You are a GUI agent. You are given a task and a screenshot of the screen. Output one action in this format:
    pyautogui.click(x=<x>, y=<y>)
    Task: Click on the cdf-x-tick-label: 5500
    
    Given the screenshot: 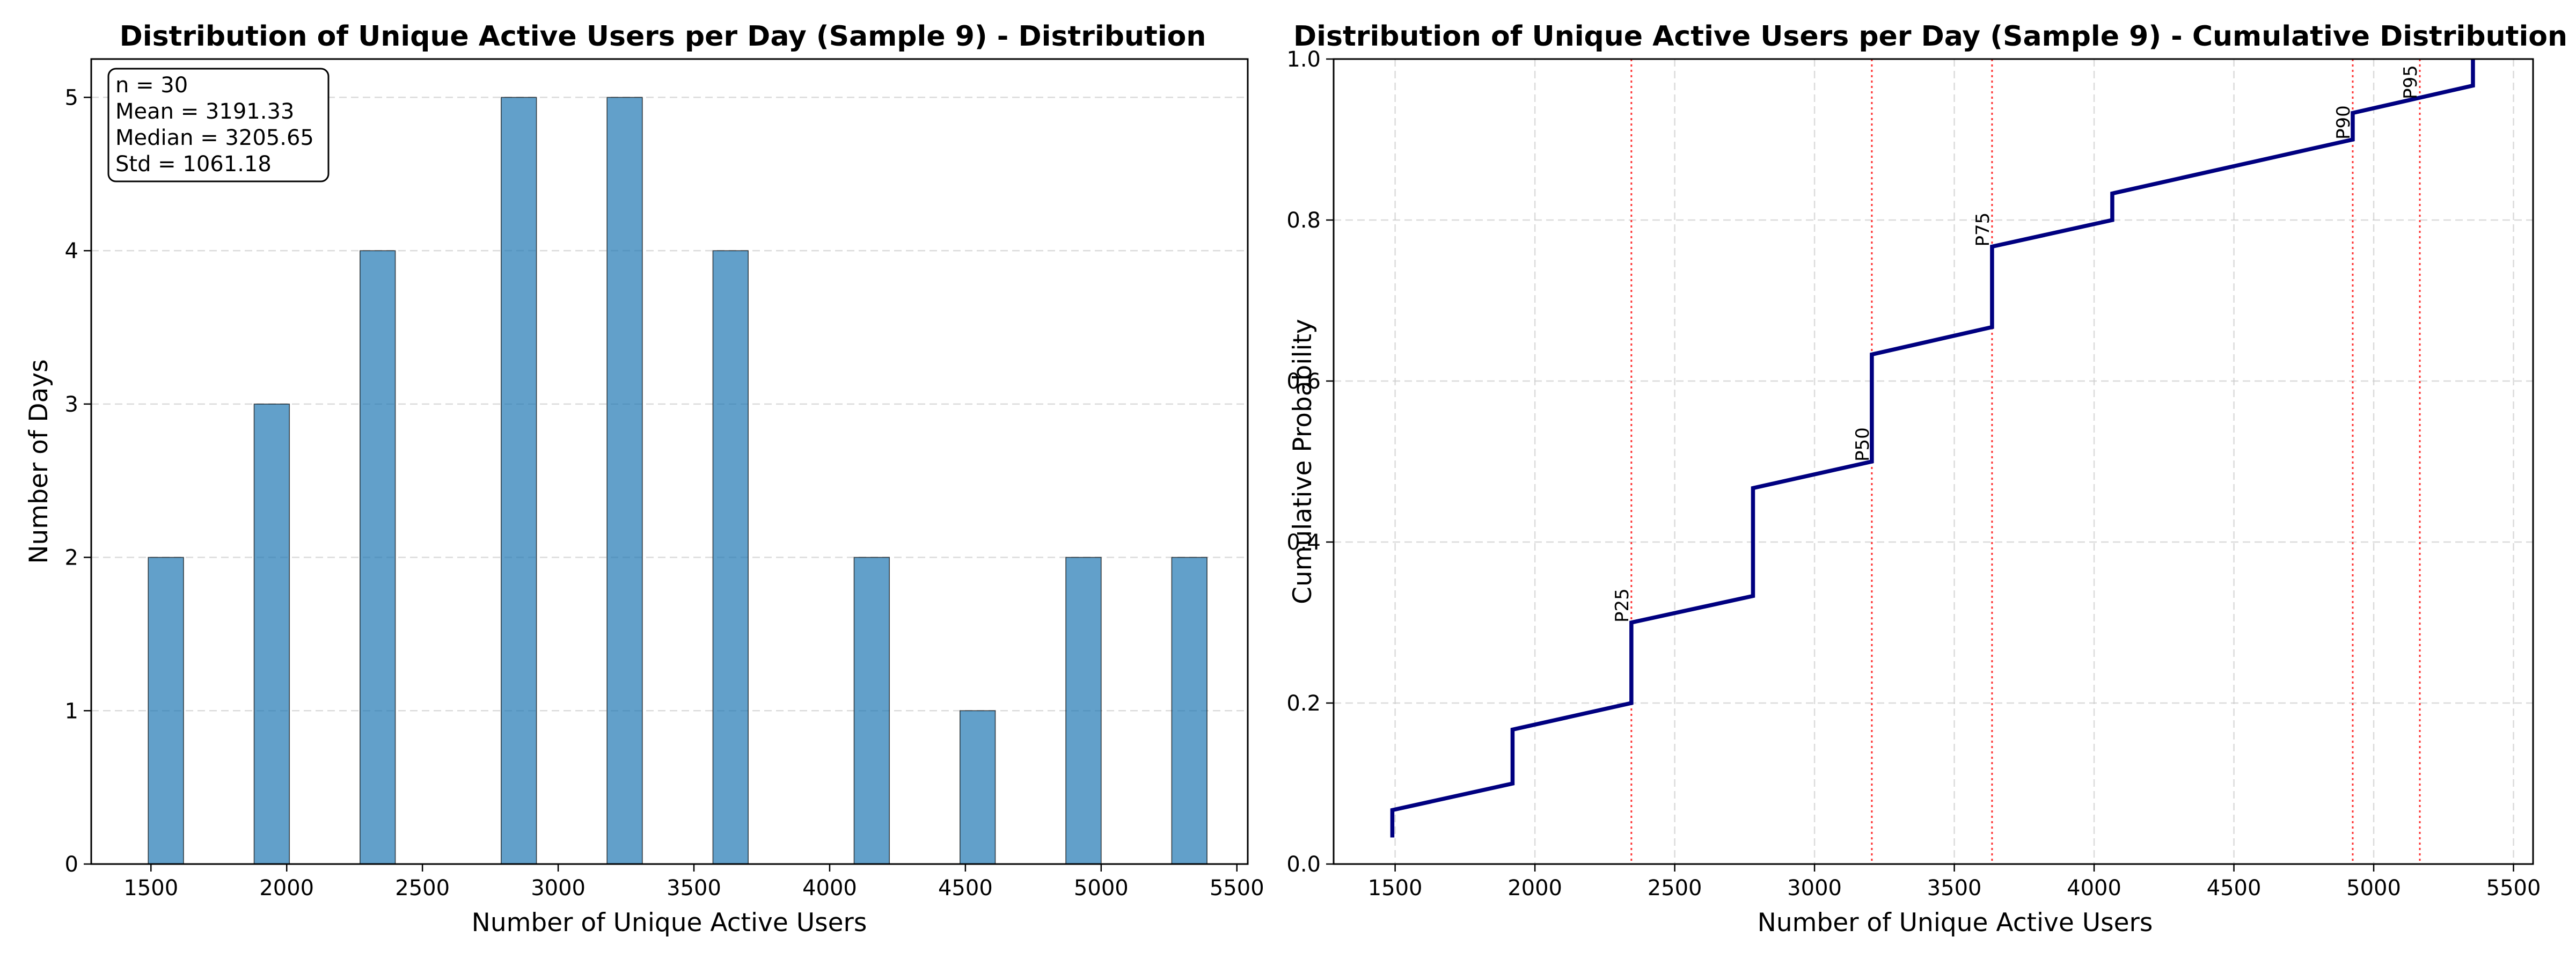 What is the action you would take?
    pyautogui.click(x=2513, y=888)
    